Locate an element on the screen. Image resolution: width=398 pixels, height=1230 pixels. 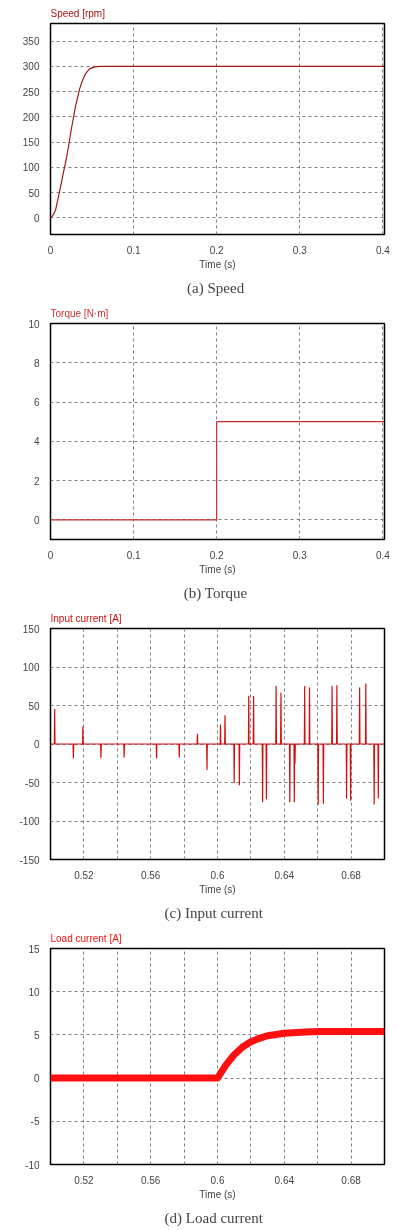
chart-title: Input current [A] is located at coordinates (86, 618).